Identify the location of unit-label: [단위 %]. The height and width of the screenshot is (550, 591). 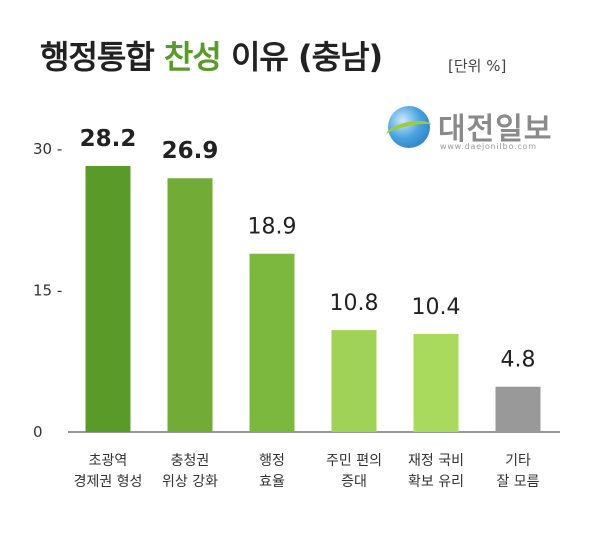
(477, 66).